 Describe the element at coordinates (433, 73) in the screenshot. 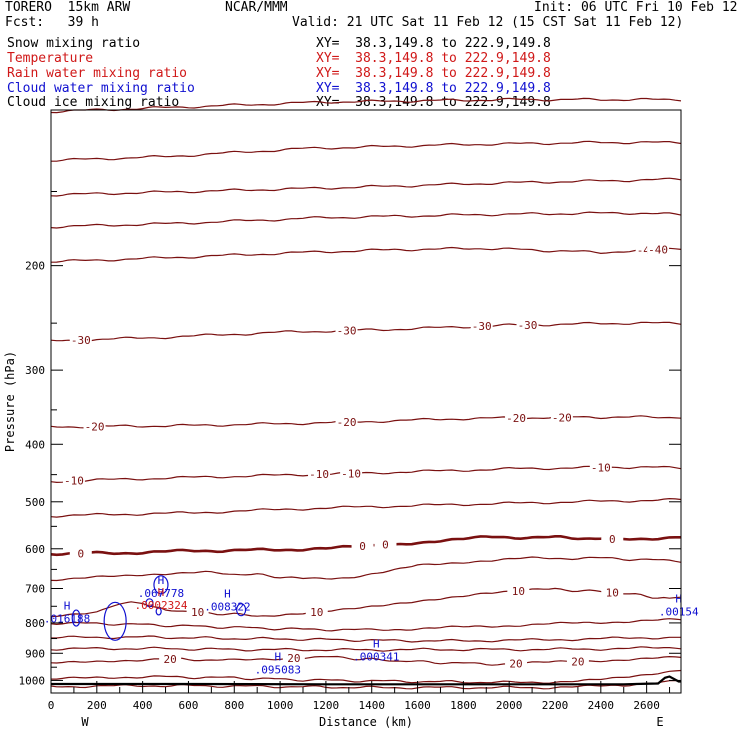

I see `legend-xy-rain: XY= 38.3,149.8 to 222.9,149.8` at that location.